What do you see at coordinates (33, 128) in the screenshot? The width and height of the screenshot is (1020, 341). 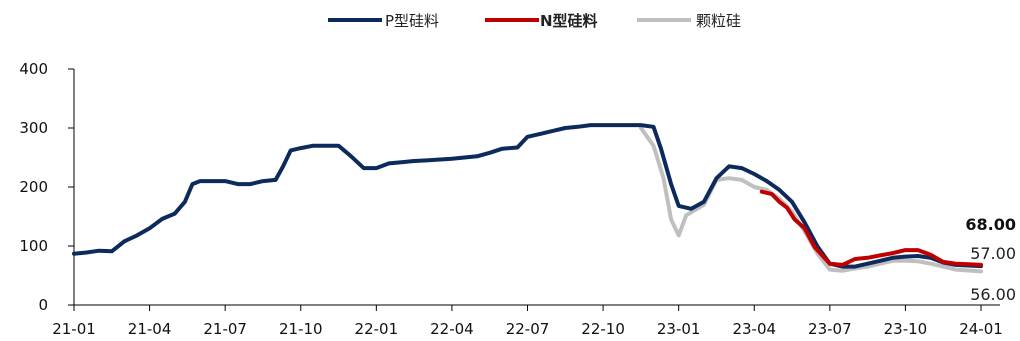 I see `y-tick-label: 300` at bounding box center [33, 128].